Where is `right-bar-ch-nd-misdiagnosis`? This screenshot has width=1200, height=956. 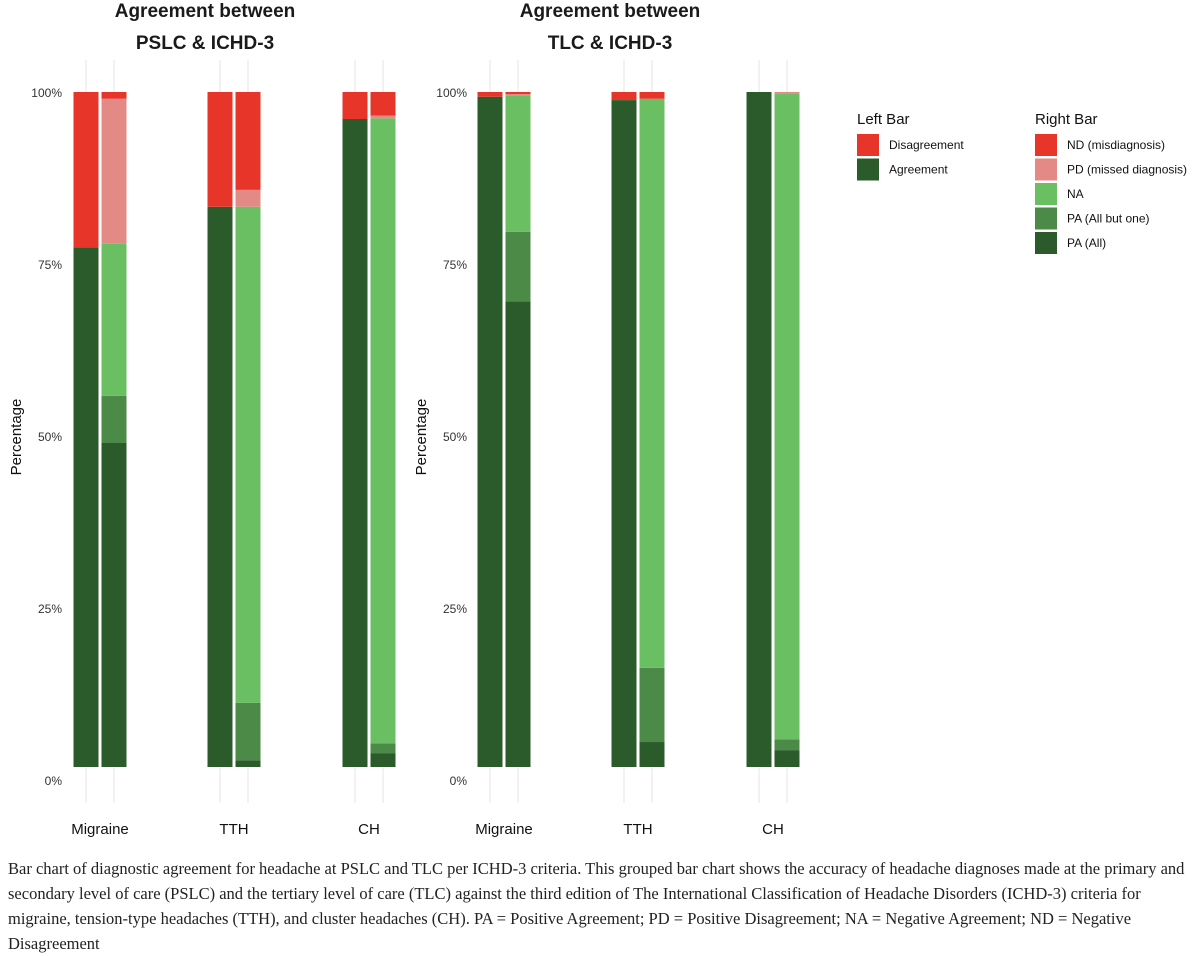 right-bar-ch-nd-misdiagnosis is located at coordinates (383, 104).